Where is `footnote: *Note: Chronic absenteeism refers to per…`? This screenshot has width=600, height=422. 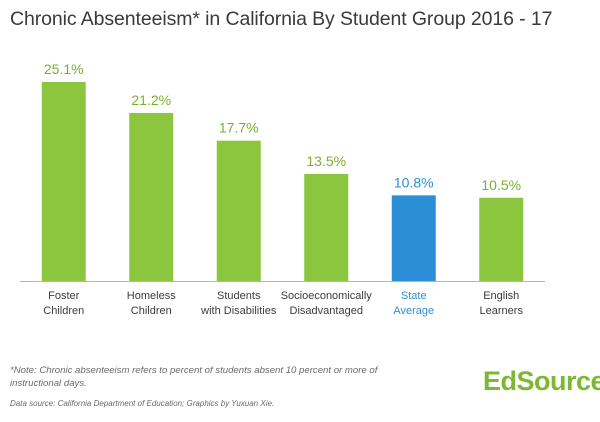 footnote: *Note: Chronic absenteeism refers to per… is located at coordinates (194, 377).